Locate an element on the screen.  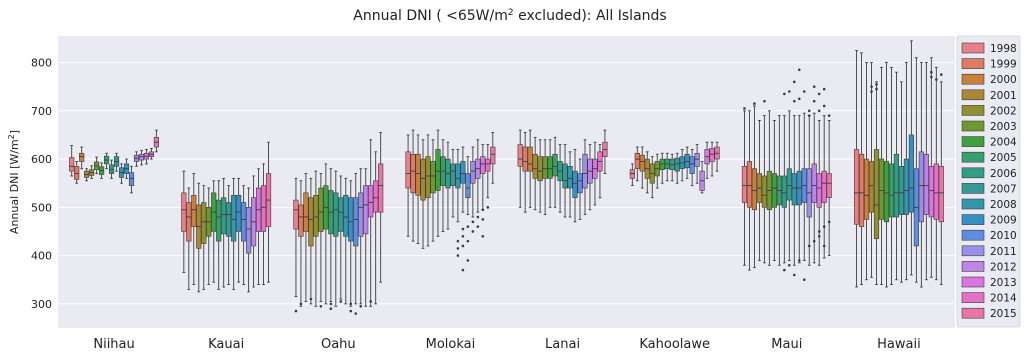
x-tick-label: Kahoolawe is located at coordinates (674, 344).